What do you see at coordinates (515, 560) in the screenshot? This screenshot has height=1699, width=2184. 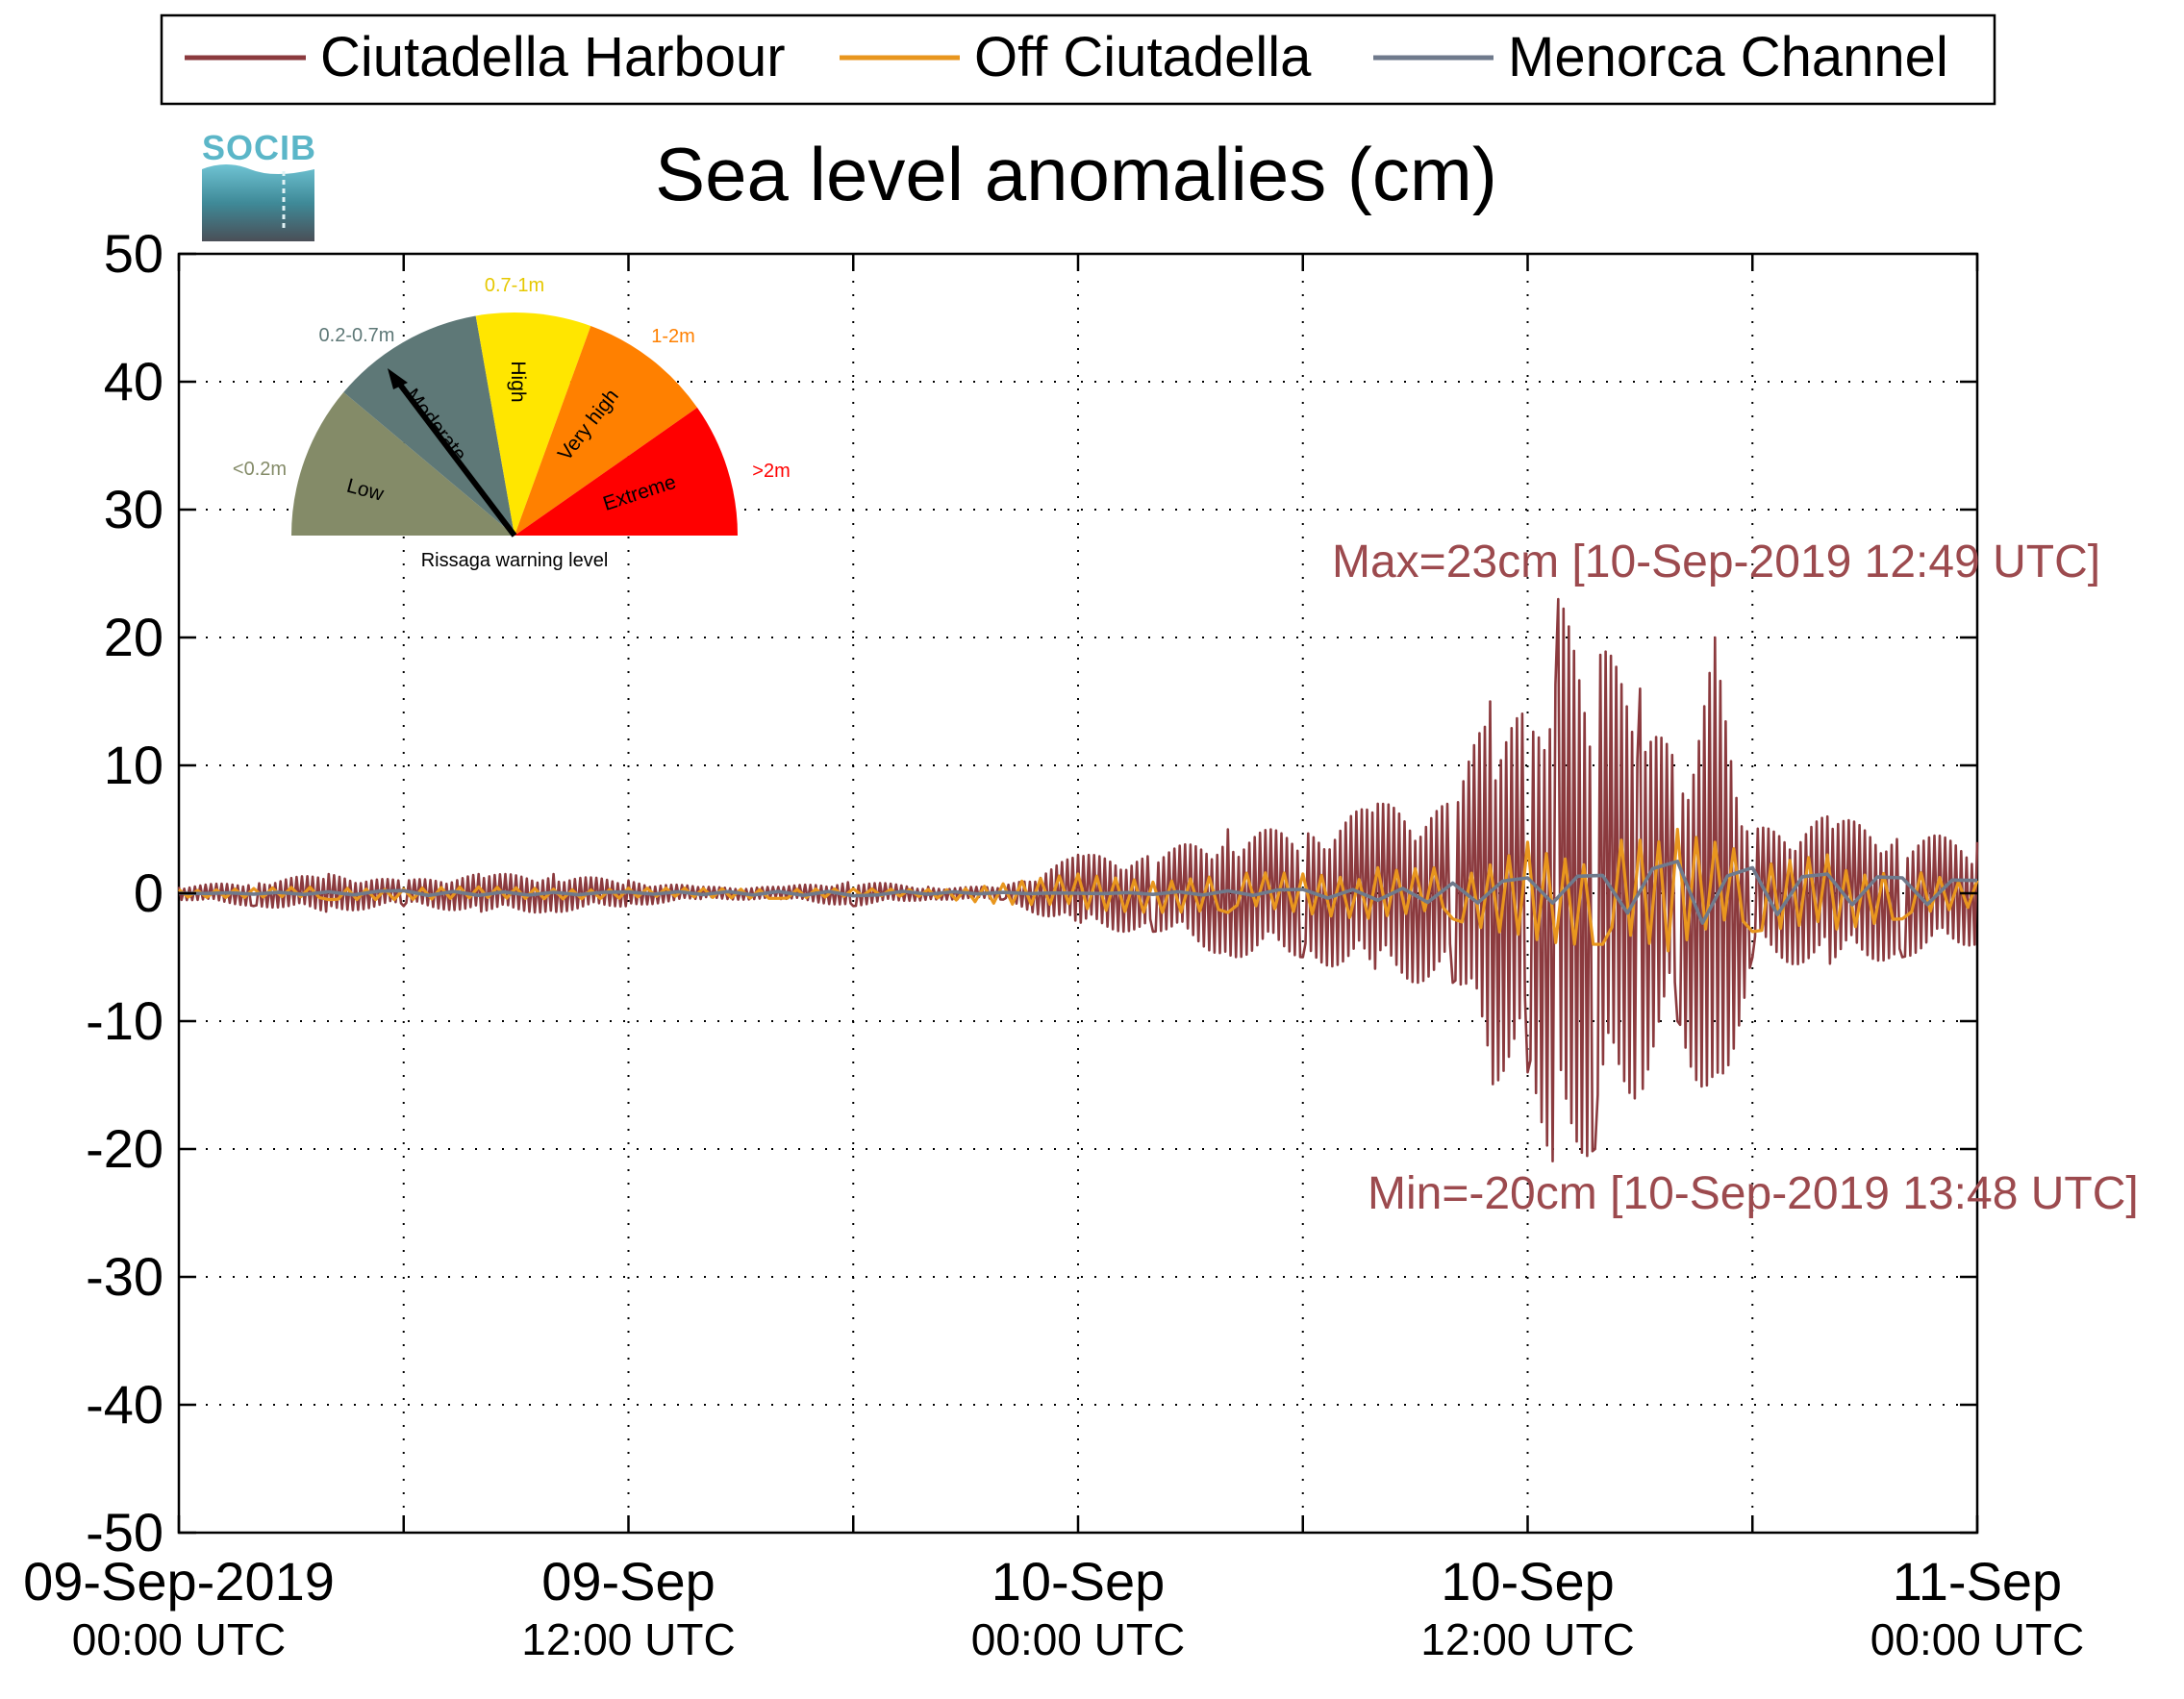 I see `gauge-caption: Rissaga warning level` at bounding box center [515, 560].